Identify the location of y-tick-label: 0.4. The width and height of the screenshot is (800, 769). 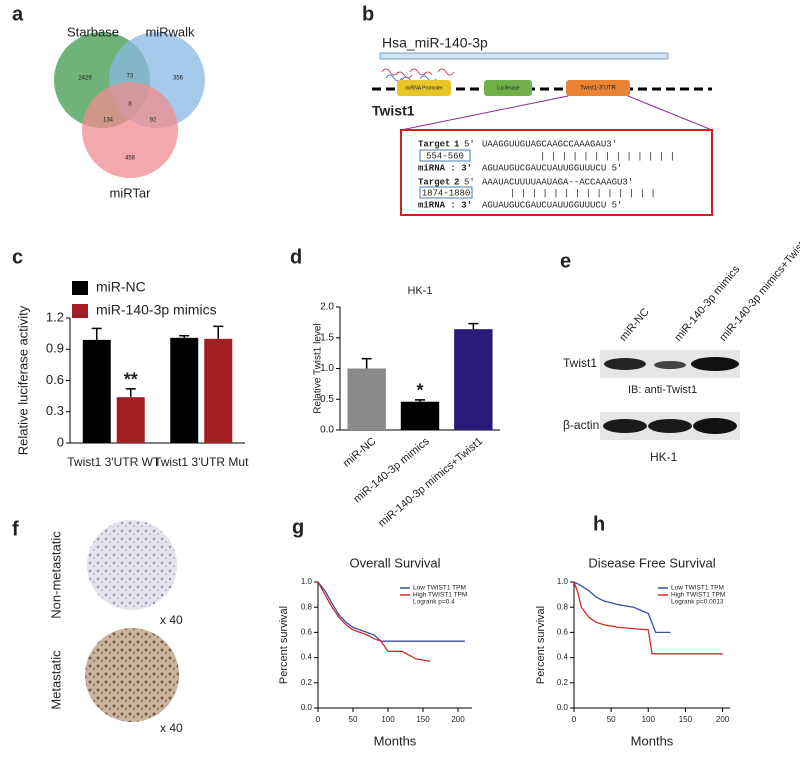
(307, 657).